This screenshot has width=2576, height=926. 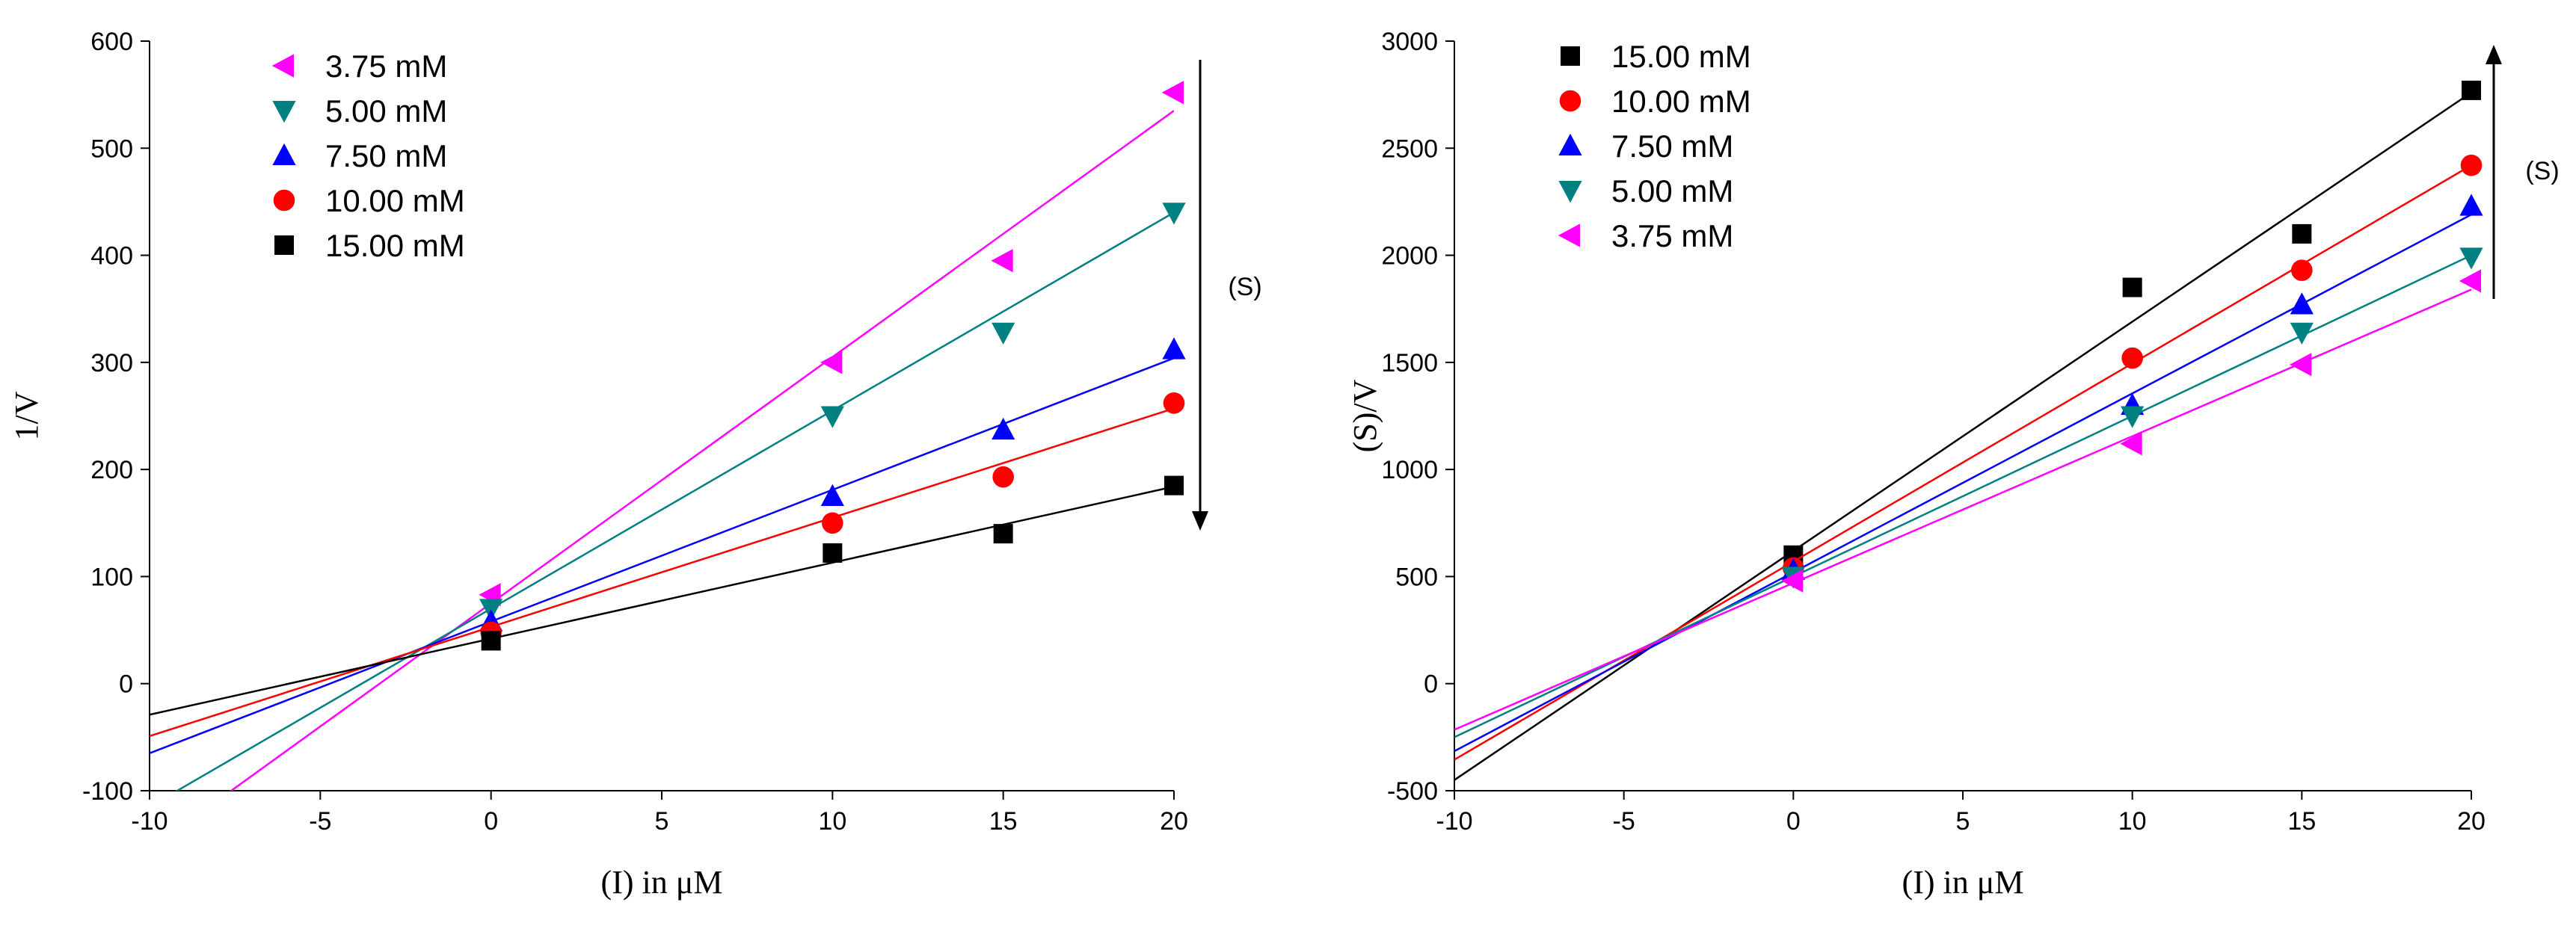 What do you see at coordinates (1365, 416) in the screenshot?
I see `y-axis-title: (S)/V` at bounding box center [1365, 416].